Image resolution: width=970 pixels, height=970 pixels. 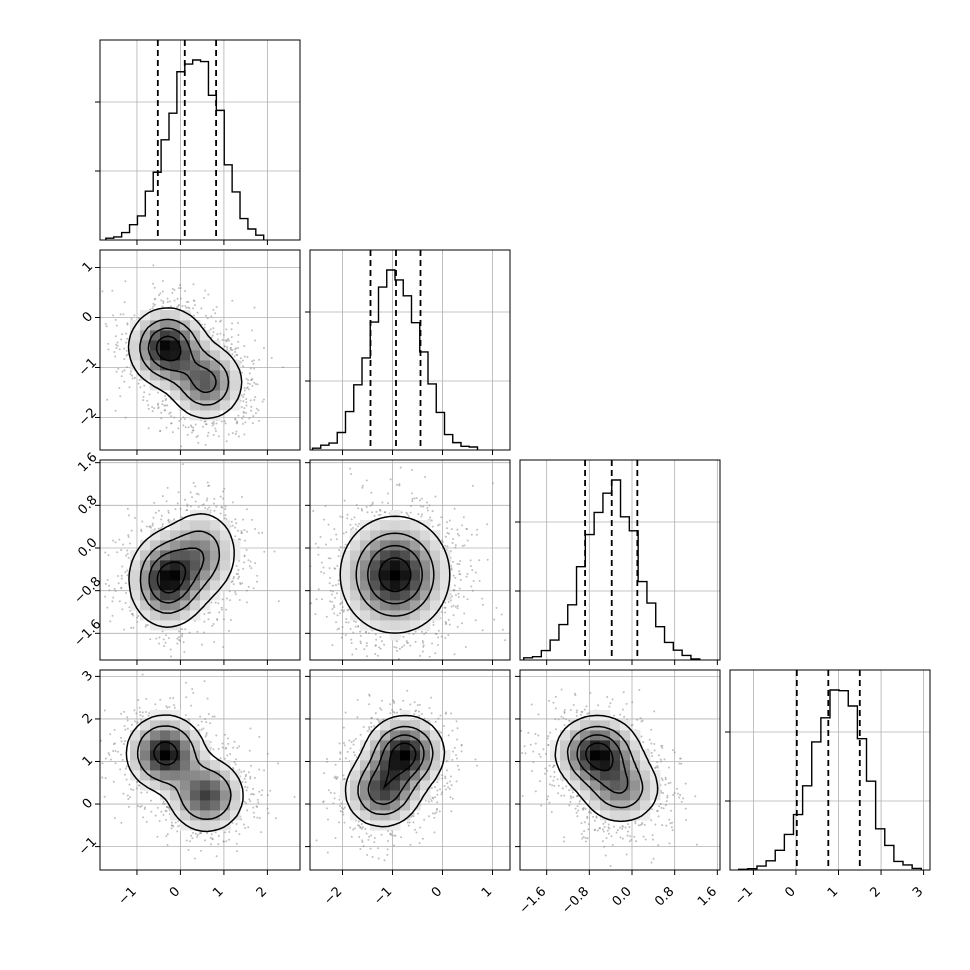 I want to click on contour-line, so click(x=399, y=766).